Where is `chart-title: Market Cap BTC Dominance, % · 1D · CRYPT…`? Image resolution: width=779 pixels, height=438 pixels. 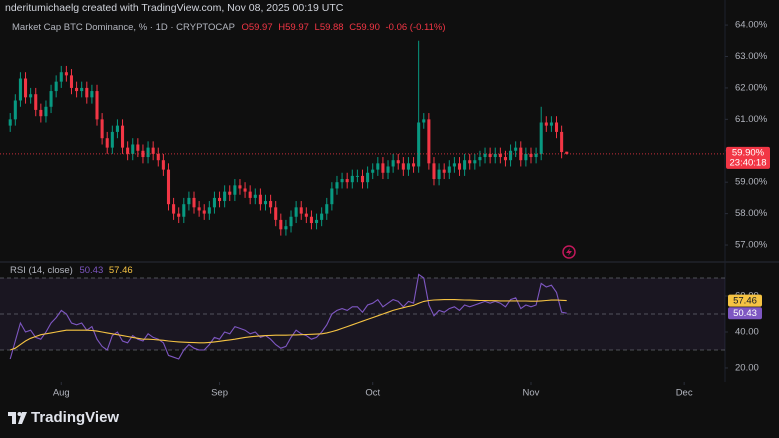
chart-title: Market Cap BTC Dominance, % · 1D · CRYPT… is located at coordinates (229, 27).